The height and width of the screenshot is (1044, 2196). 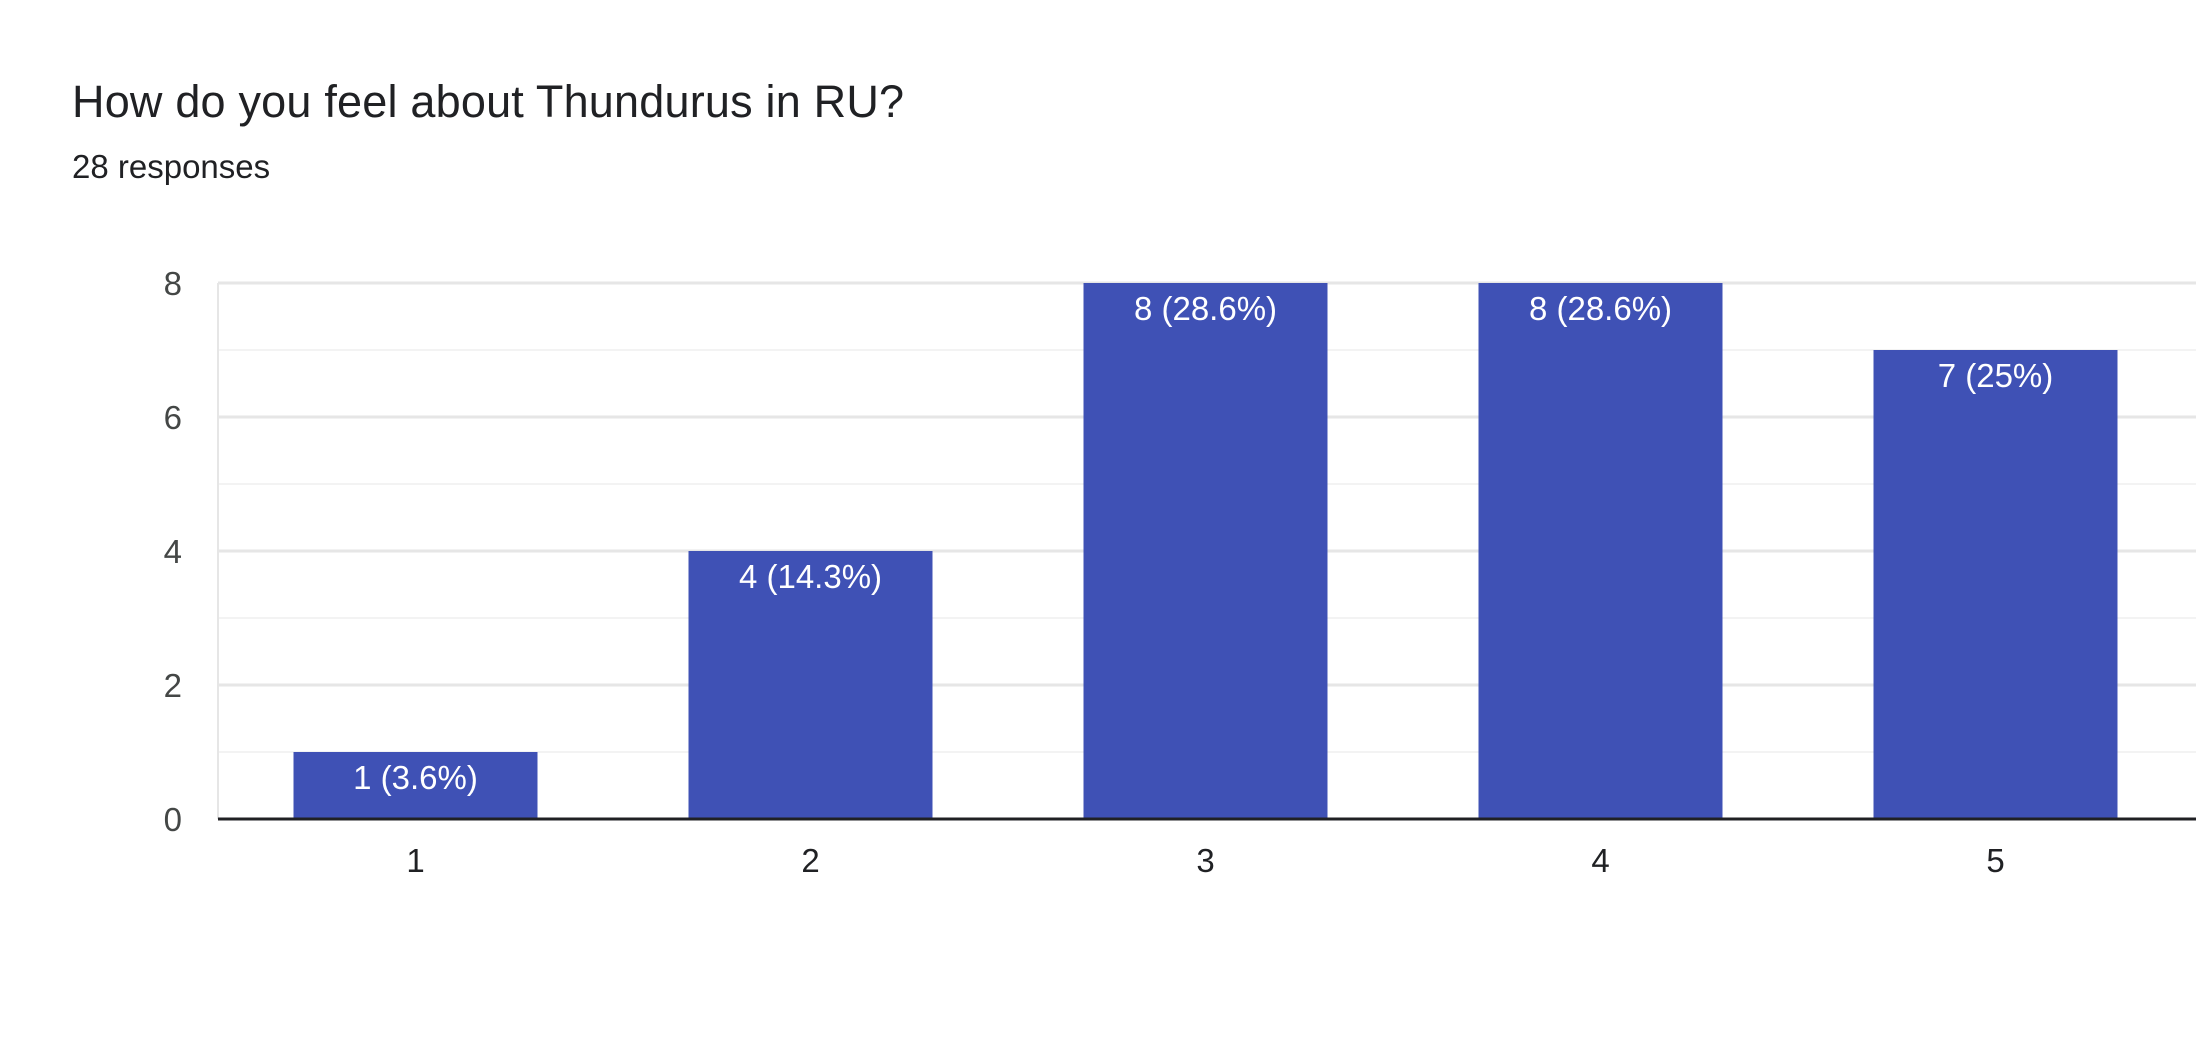 I want to click on y-tick-label: 6, so click(x=173, y=417).